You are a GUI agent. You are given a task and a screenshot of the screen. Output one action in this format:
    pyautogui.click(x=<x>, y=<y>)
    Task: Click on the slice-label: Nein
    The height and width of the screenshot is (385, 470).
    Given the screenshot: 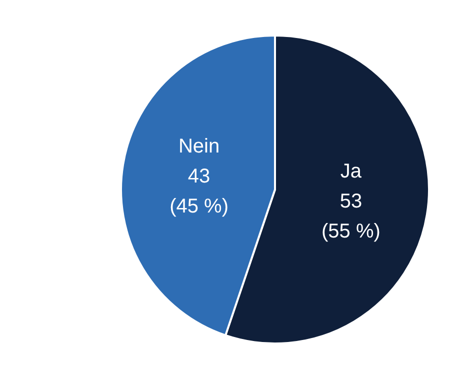 What is the action you would take?
    pyautogui.click(x=199, y=146)
    